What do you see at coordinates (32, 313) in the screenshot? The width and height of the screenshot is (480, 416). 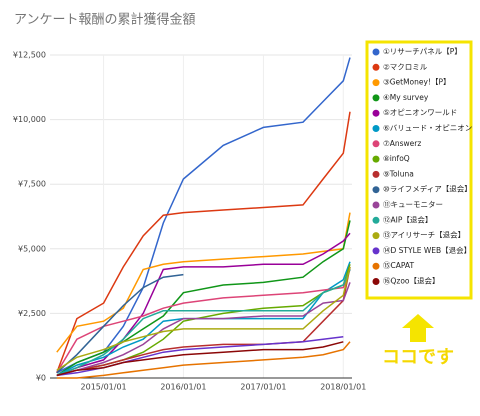 I see `y-tick-label: ¥2,500` at bounding box center [32, 313].